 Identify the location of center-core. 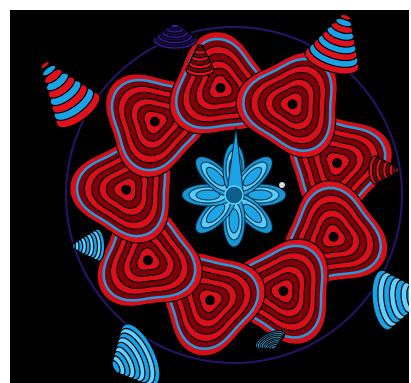
(234, 195).